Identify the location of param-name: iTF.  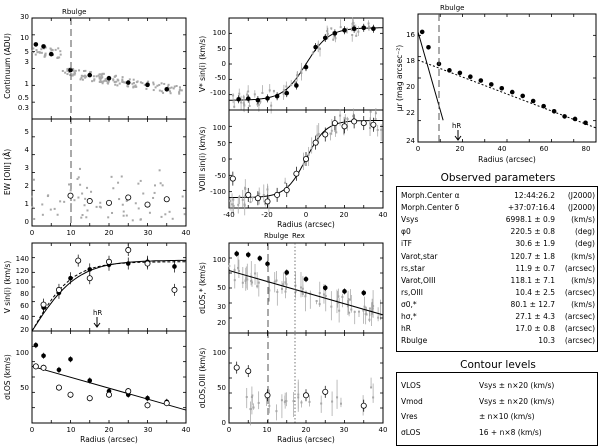
(406, 244).